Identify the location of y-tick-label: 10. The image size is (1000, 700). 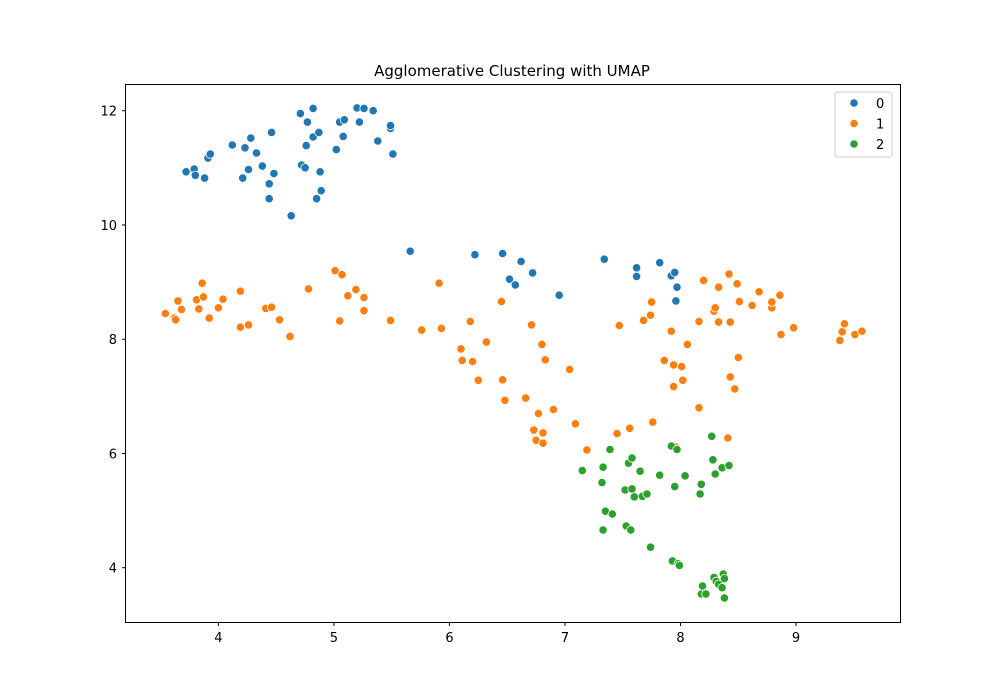
(108, 226).